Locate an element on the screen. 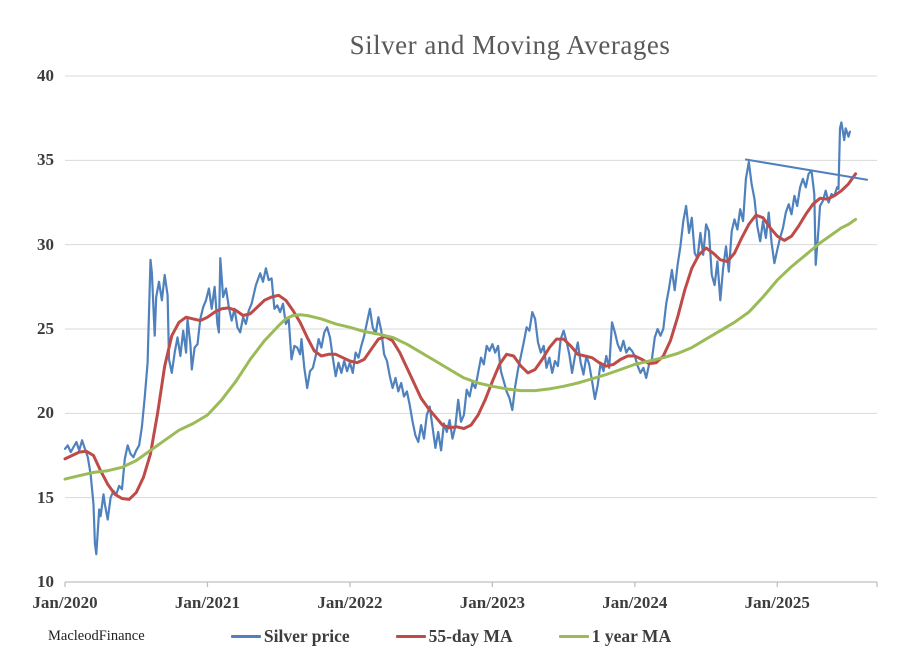 The height and width of the screenshot is (662, 902). y-tick-label-20: 20 is located at coordinates (45, 413).